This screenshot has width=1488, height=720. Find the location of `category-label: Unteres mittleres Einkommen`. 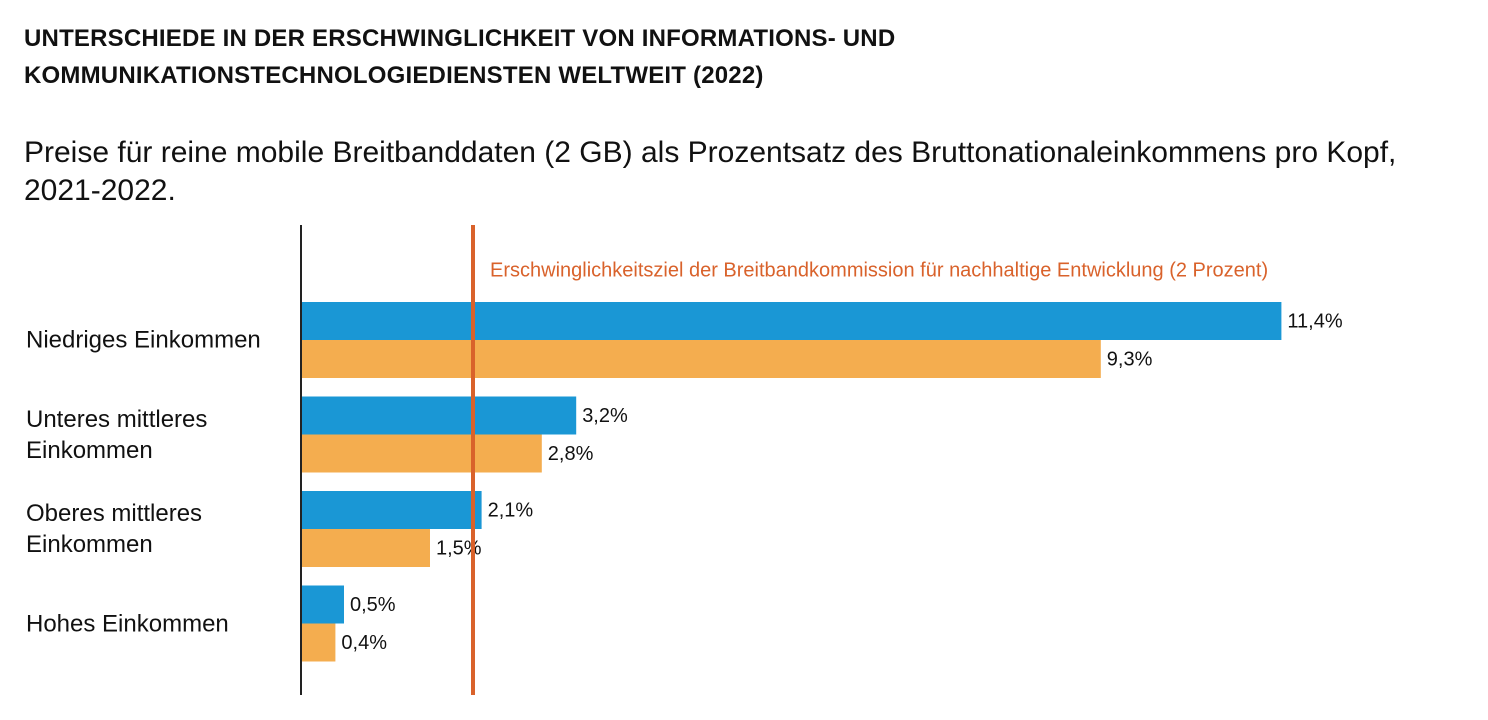

category-label: Unteres mittleres Einkommen is located at coordinates (117, 434).